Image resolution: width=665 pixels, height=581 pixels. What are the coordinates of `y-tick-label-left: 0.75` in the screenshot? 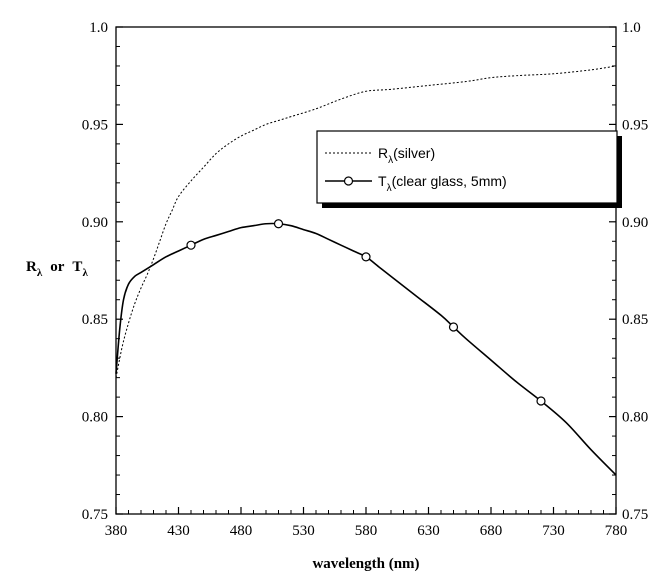 It's located at (95, 515).